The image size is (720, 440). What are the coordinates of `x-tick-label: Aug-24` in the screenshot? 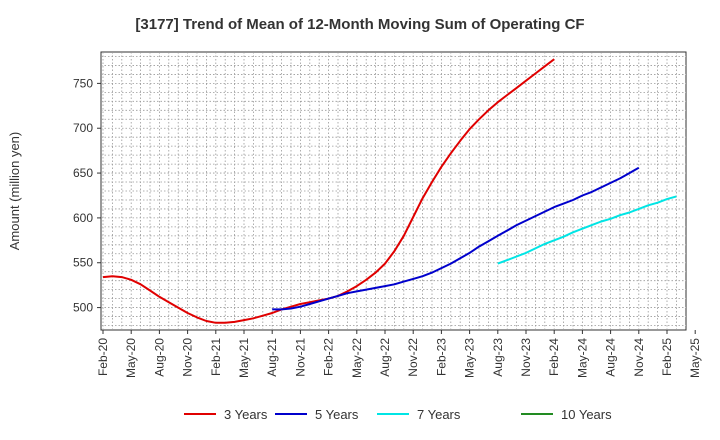 It's located at (611, 357).